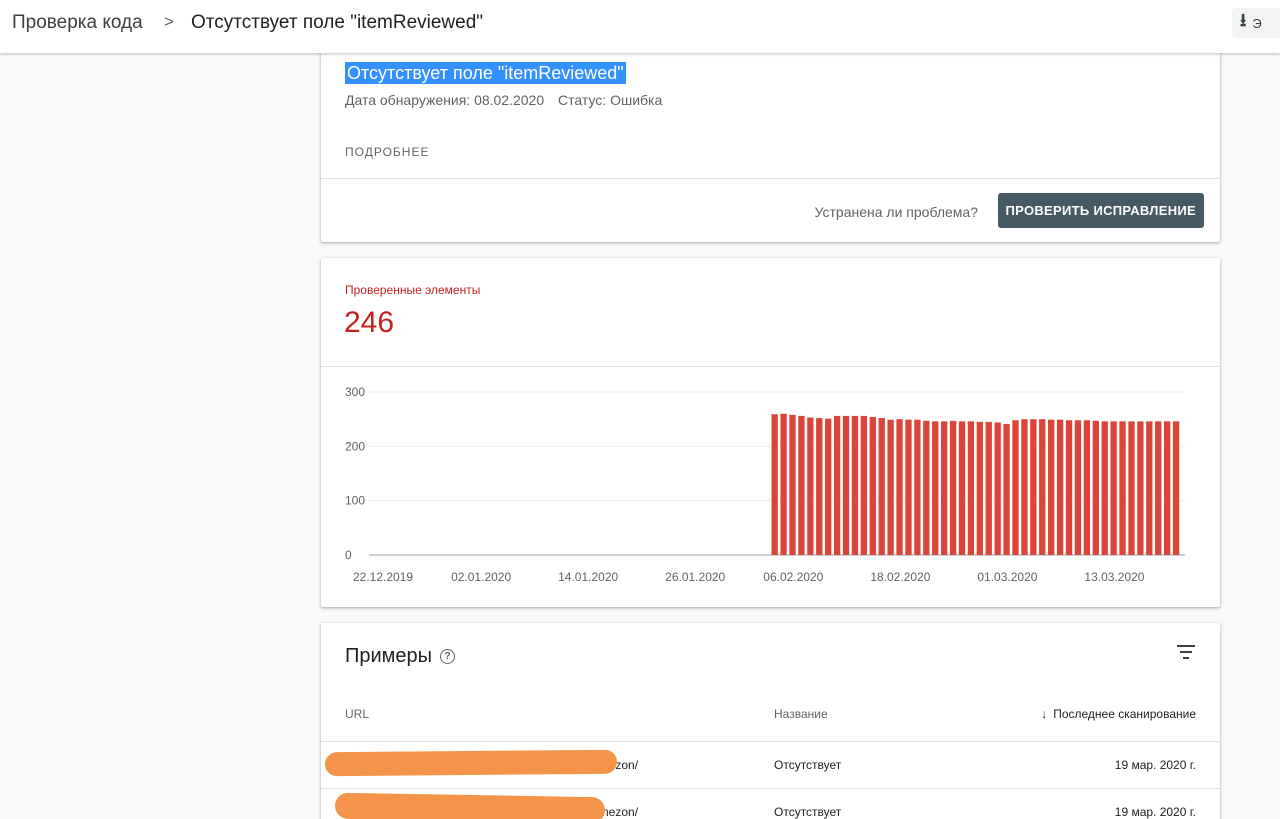  What do you see at coordinates (1044, 714) in the screenshot?
I see `sort-arrow-icon: ↓` at bounding box center [1044, 714].